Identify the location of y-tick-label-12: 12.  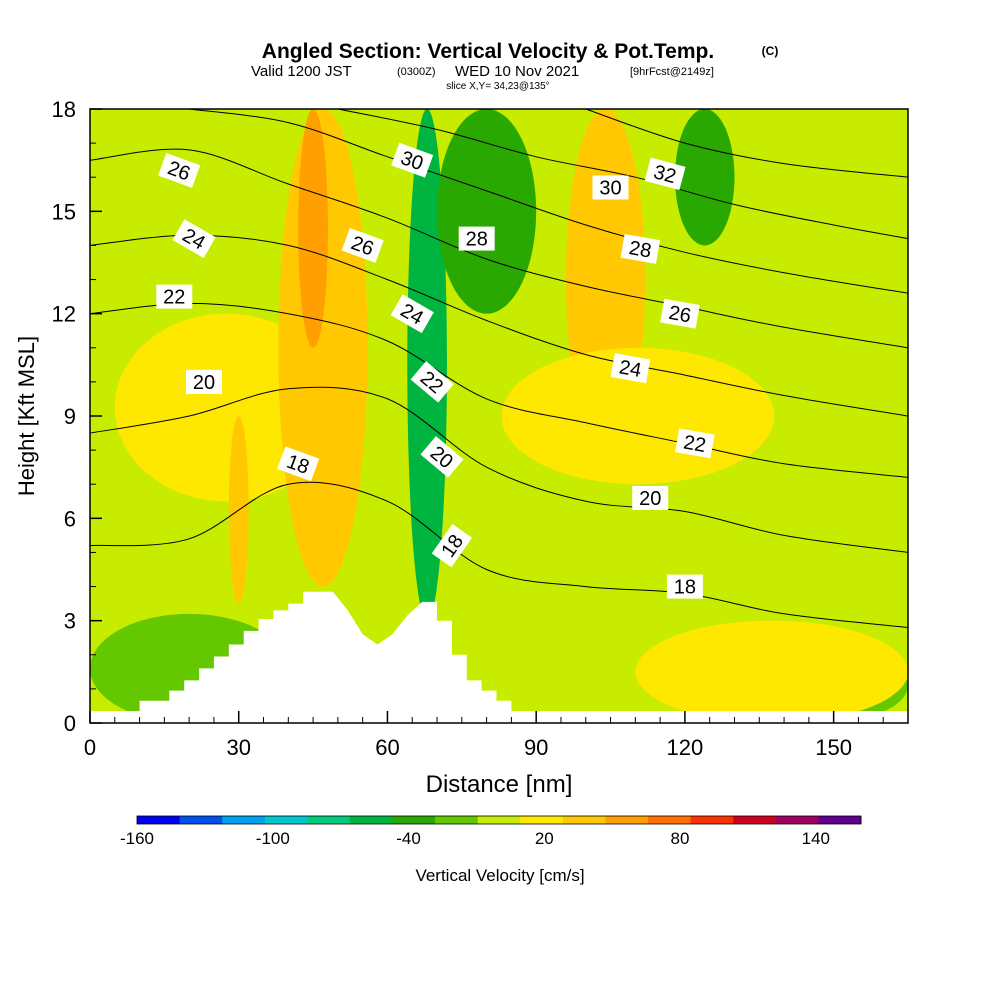
(64, 314).